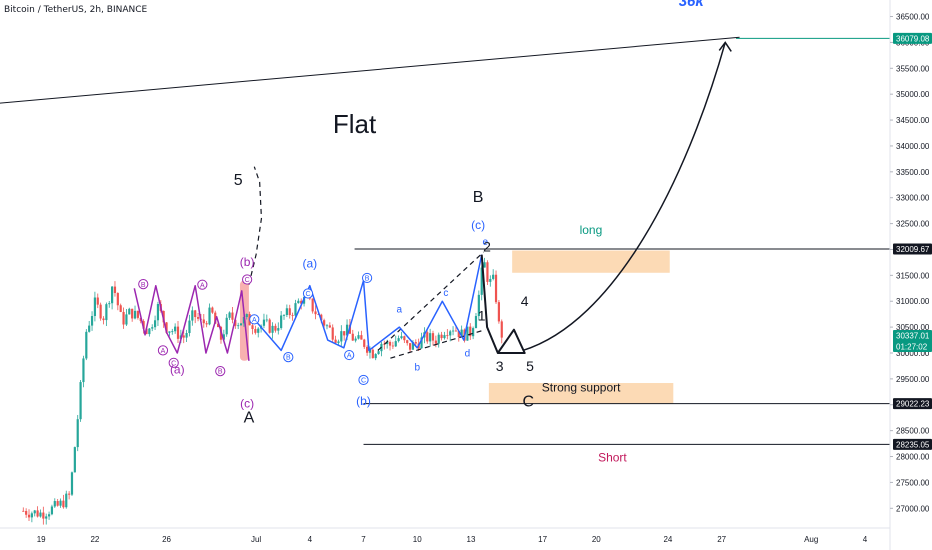 Image resolution: width=932 pixels, height=550 pixels. What do you see at coordinates (76, 10) in the screenshot?
I see `symbol-title: Bitcoin / TetherUS, 2h, BINANCE` at bounding box center [76, 10].